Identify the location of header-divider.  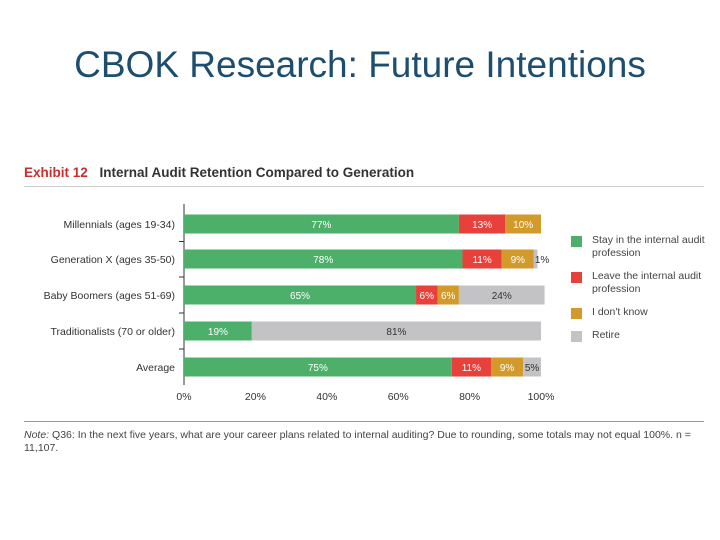
(364, 186).